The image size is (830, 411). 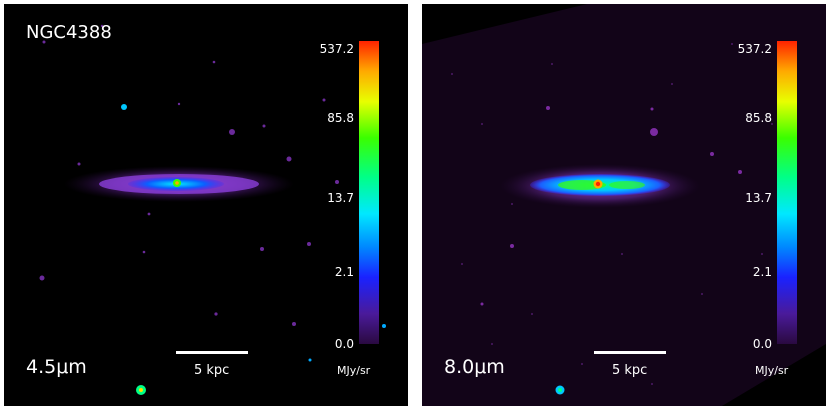 What do you see at coordinates (69, 32) in the screenshot?
I see `galaxy-name-label: NGC4388` at bounding box center [69, 32].